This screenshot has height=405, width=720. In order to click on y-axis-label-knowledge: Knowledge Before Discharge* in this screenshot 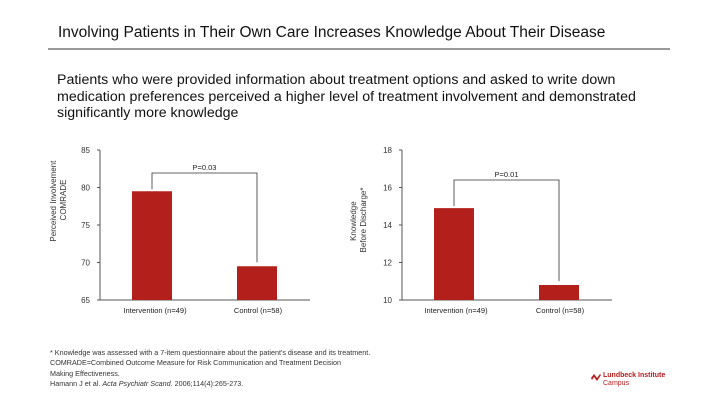, I will do `click(358, 220)`.